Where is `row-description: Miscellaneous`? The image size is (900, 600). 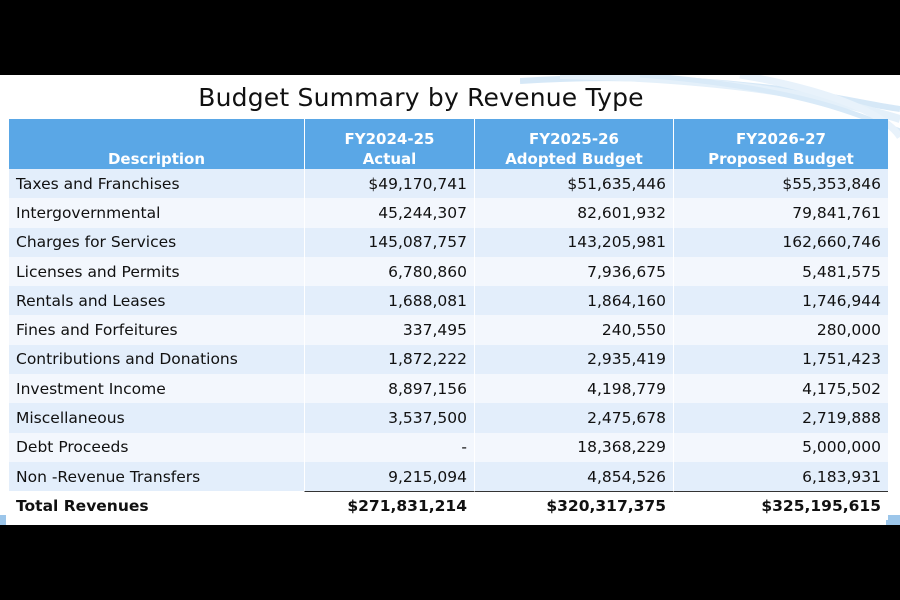 row-description: Miscellaneous is located at coordinates (156, 418).